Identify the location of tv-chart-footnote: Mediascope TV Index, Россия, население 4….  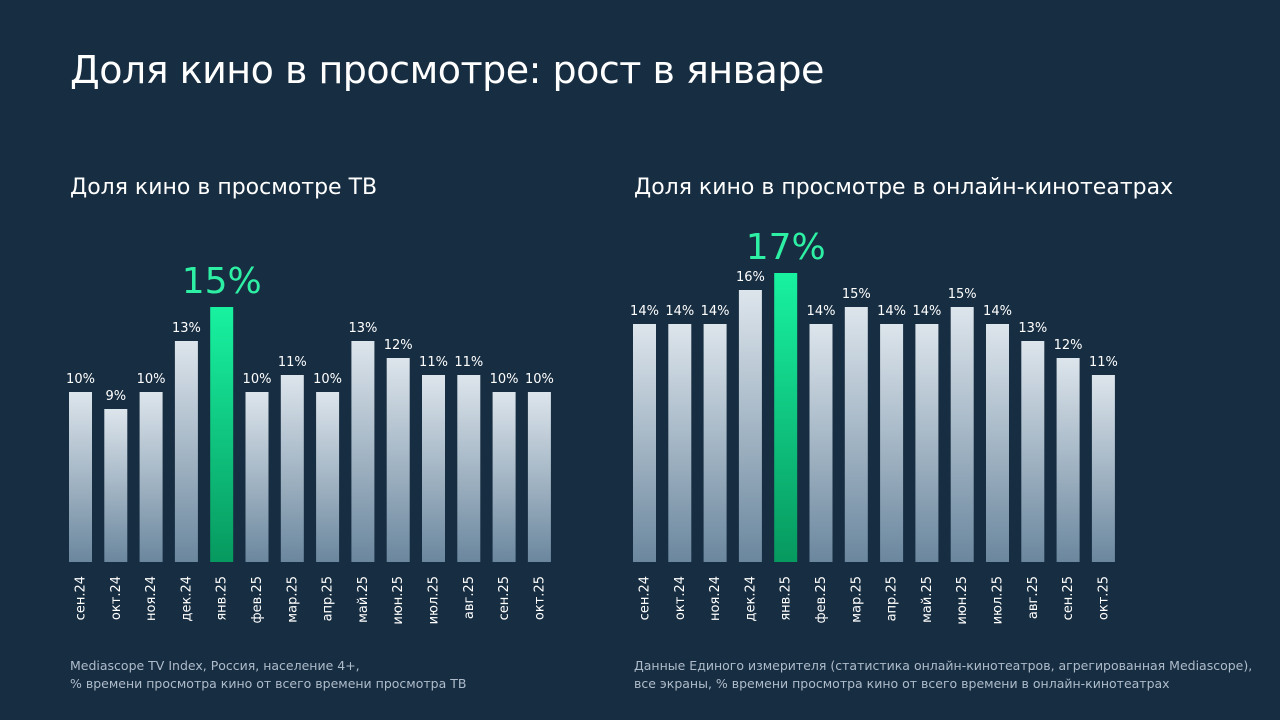
(268, 675).